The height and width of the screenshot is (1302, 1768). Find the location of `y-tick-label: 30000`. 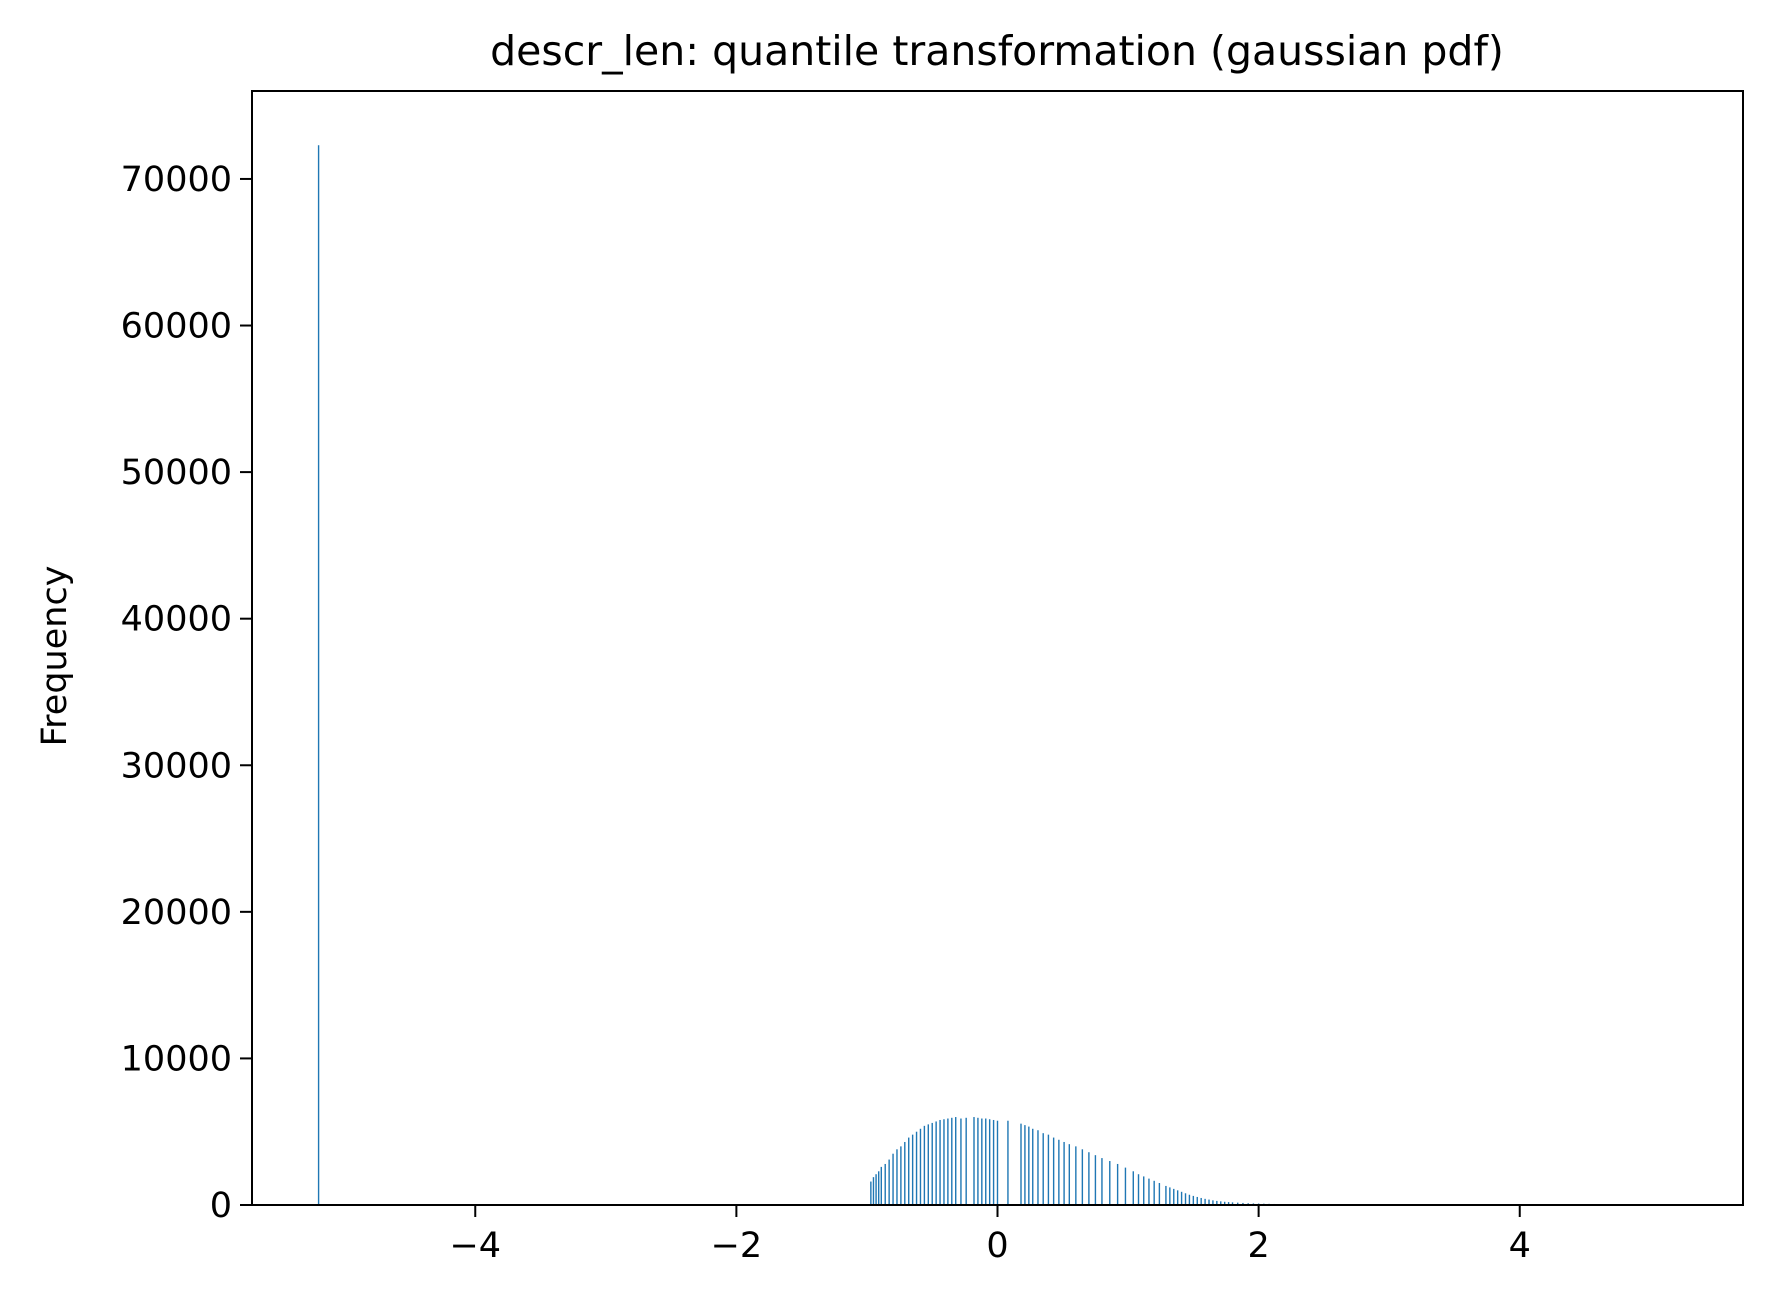

y-tick-label: 30000 is located at coordinates (176, 766).